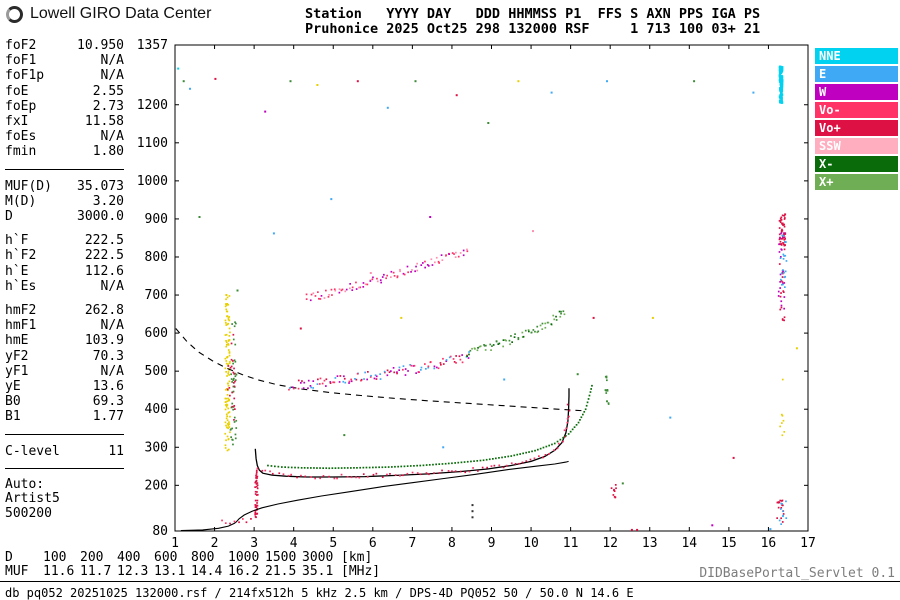  I want to click on param-label: yF2, so click(17, 356).